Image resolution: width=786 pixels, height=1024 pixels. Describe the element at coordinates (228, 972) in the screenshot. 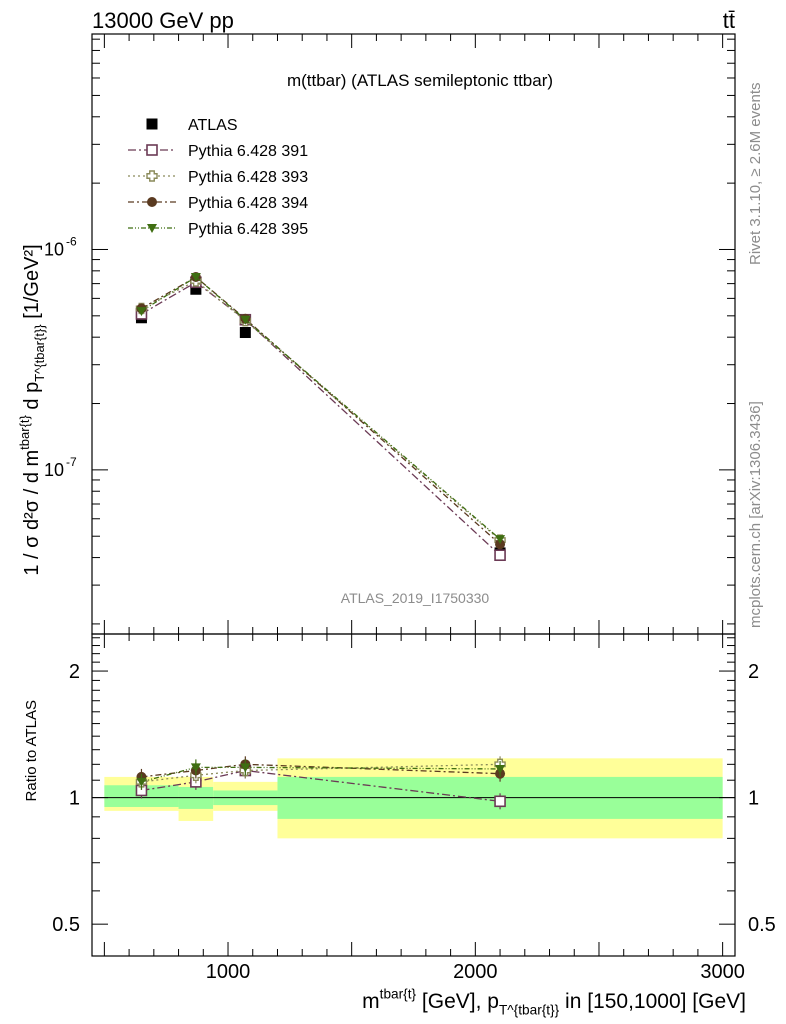

I see `x-tick-label: 1000` at that location.